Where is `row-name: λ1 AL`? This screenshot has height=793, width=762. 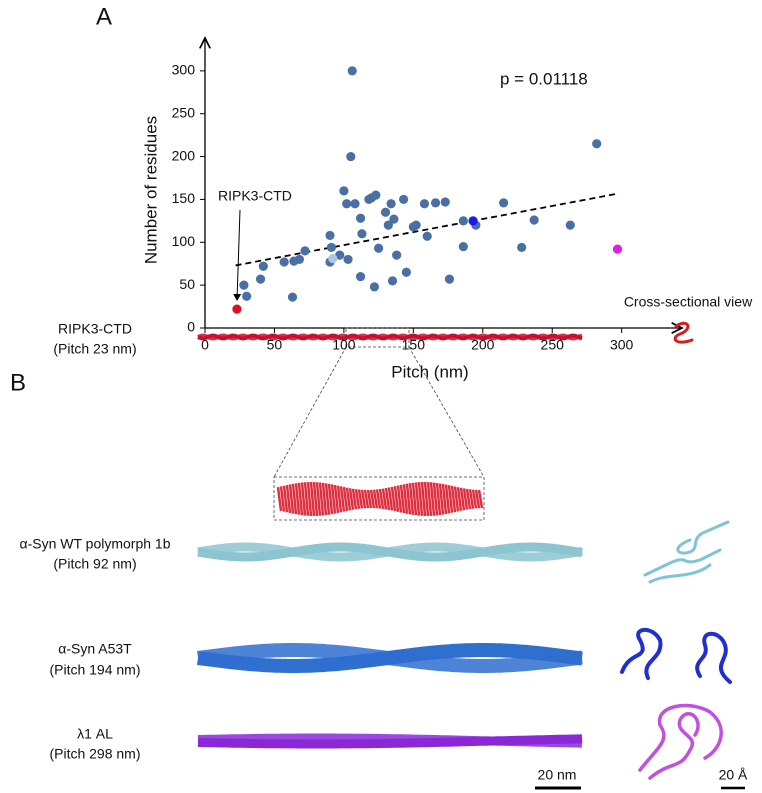 row-name: λ1 AL is located at coordinates (95, 734).